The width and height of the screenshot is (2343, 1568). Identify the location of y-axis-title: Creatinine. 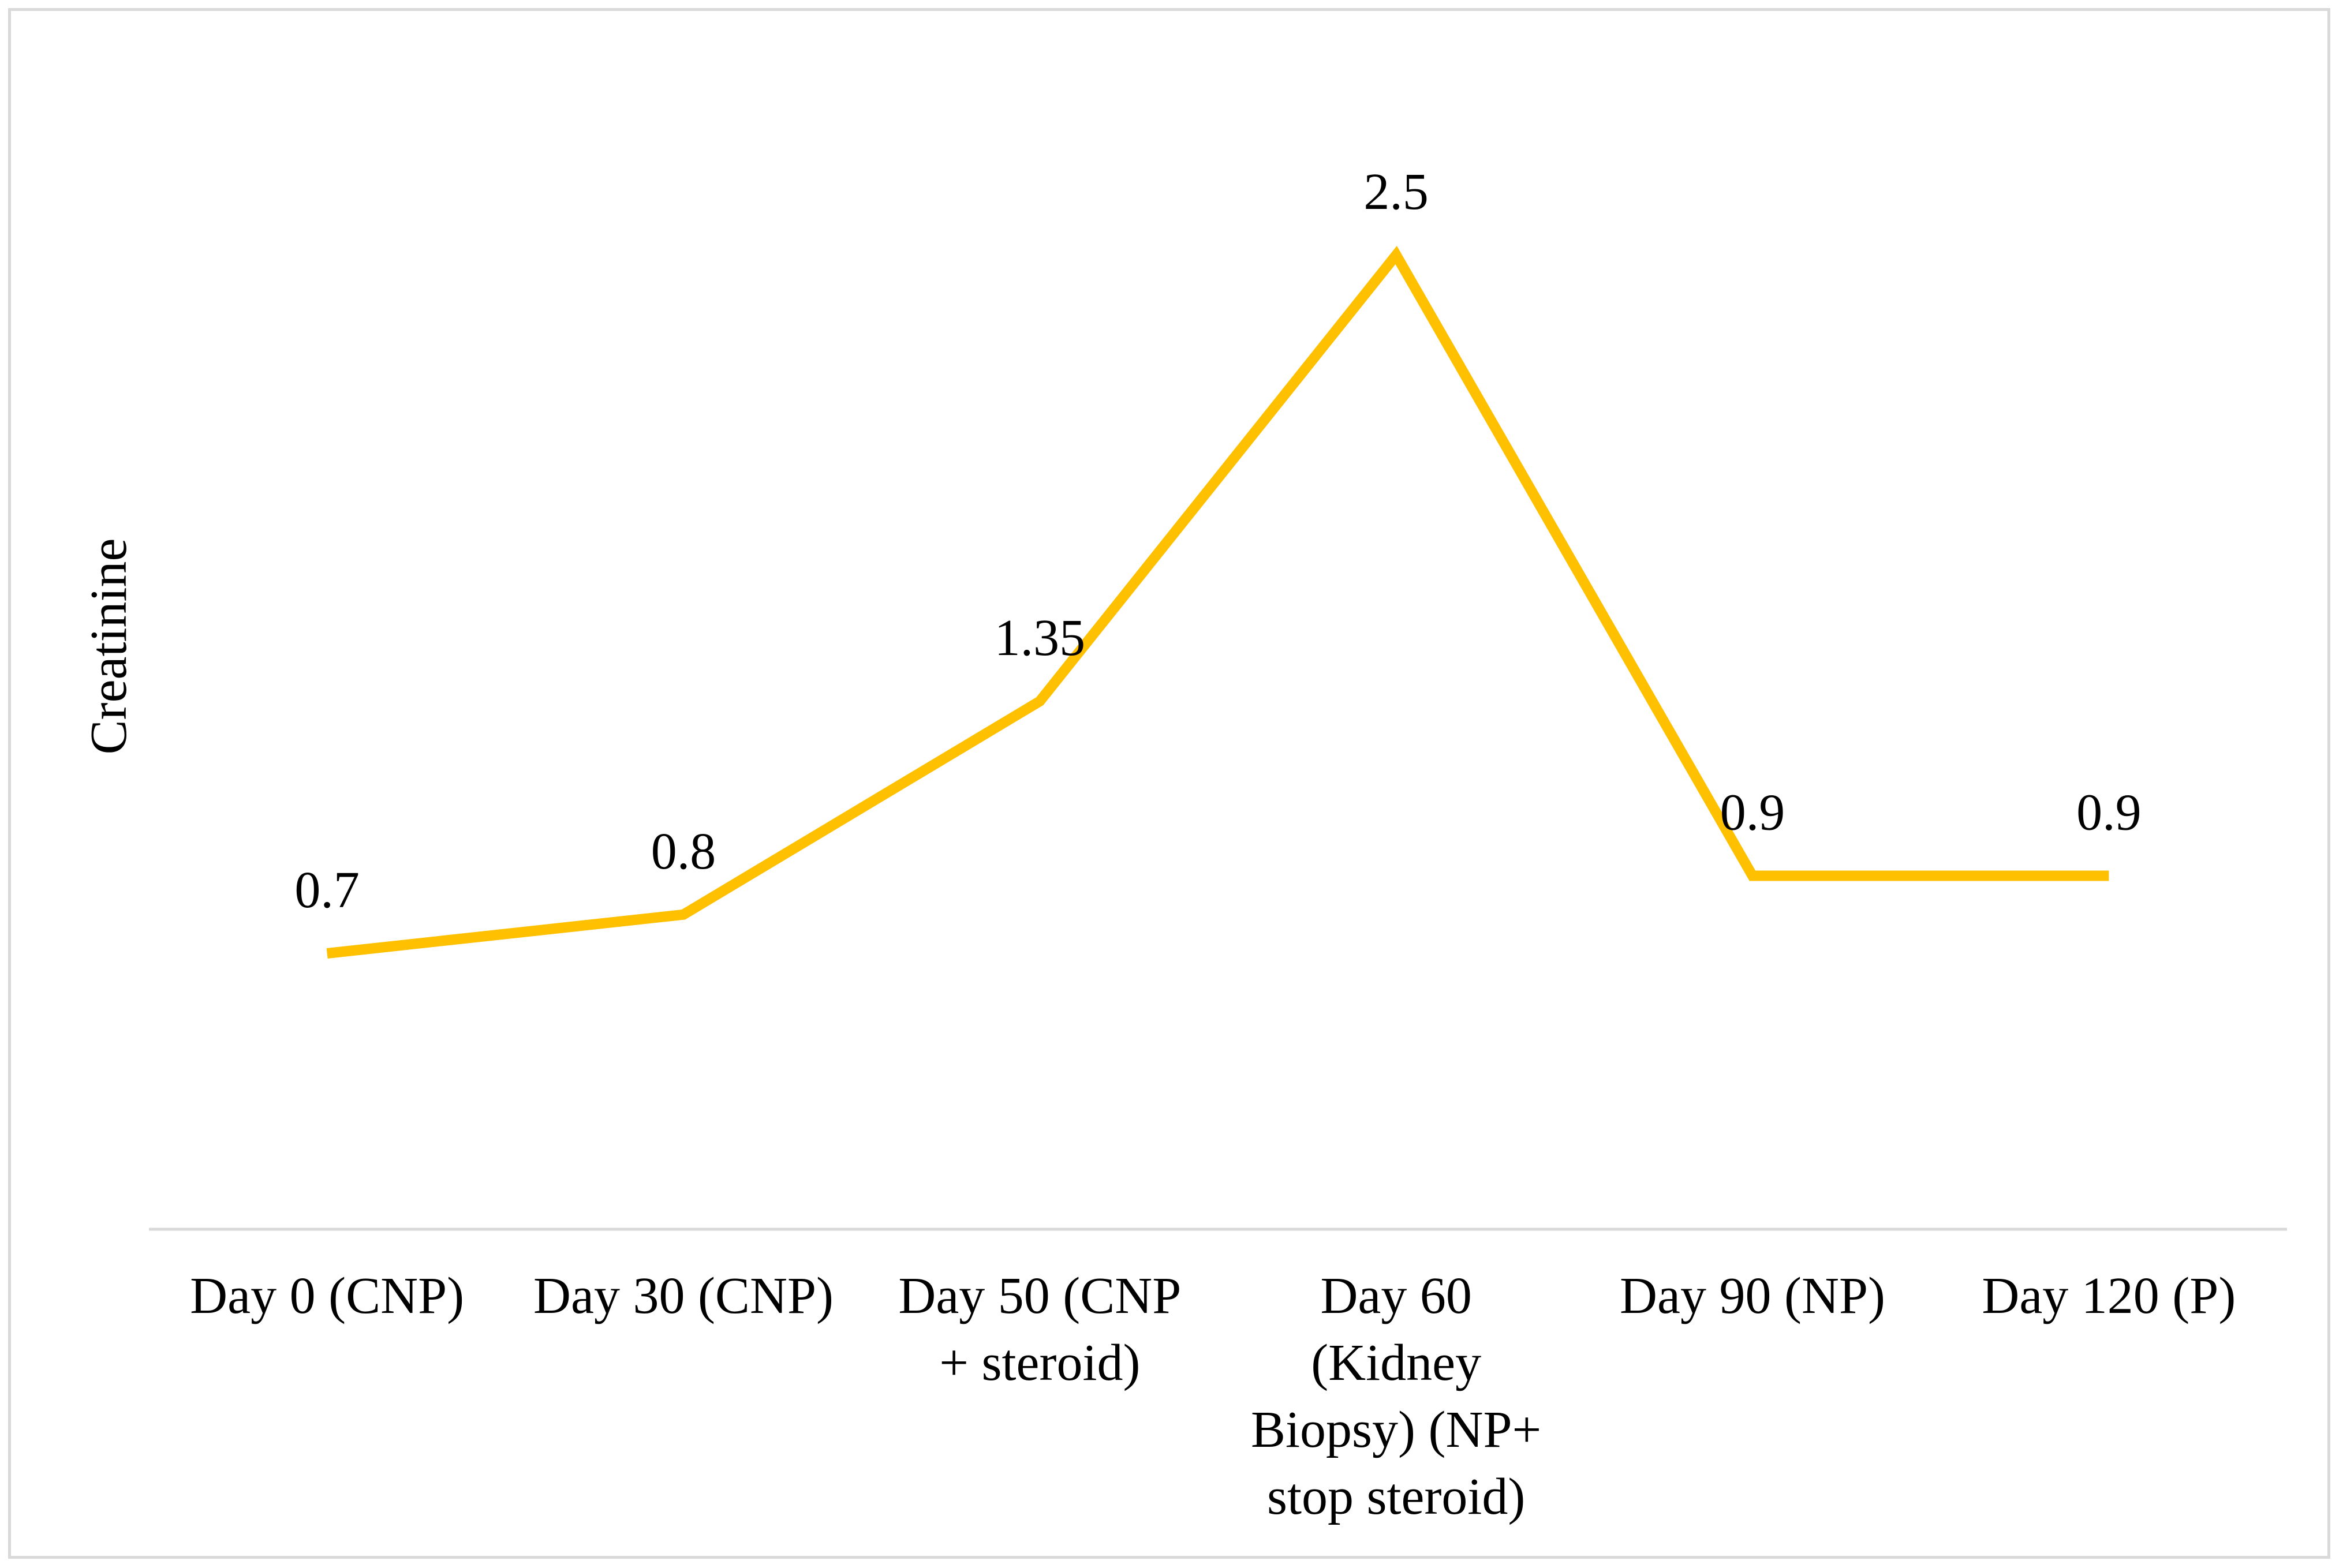
(108, 646).